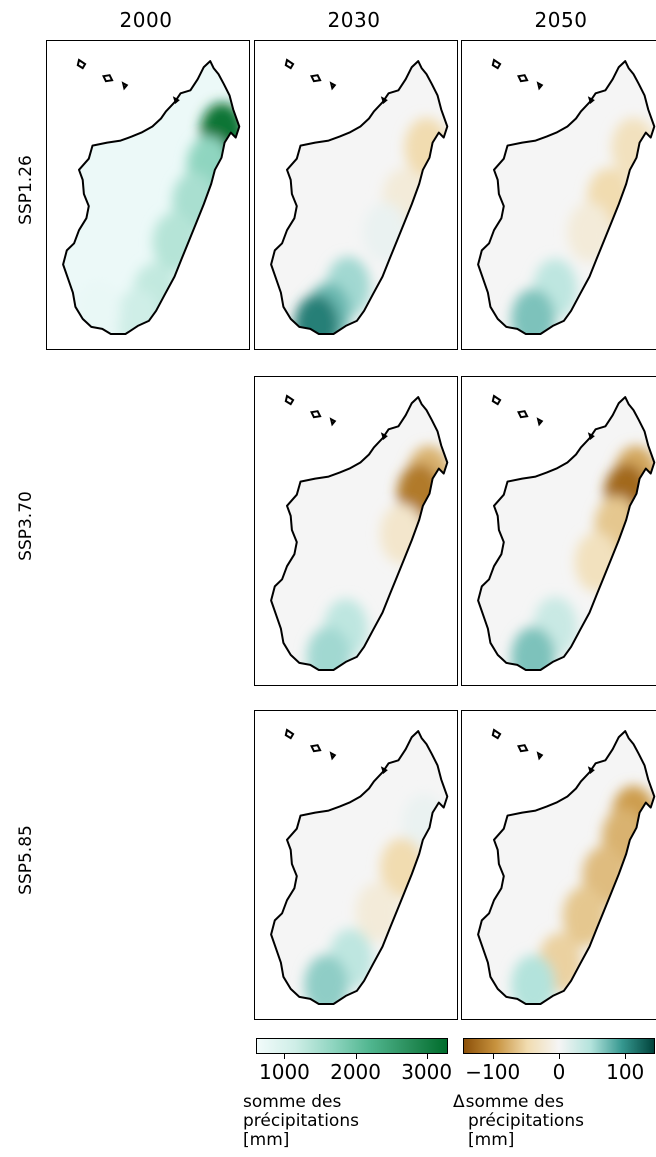 The height and width of the screenshot is (1157, 656). What do you see at coordinates (561, 20) in the screenshot?
I see `column-title-2050: 2050` at bounding box center [561, 20].